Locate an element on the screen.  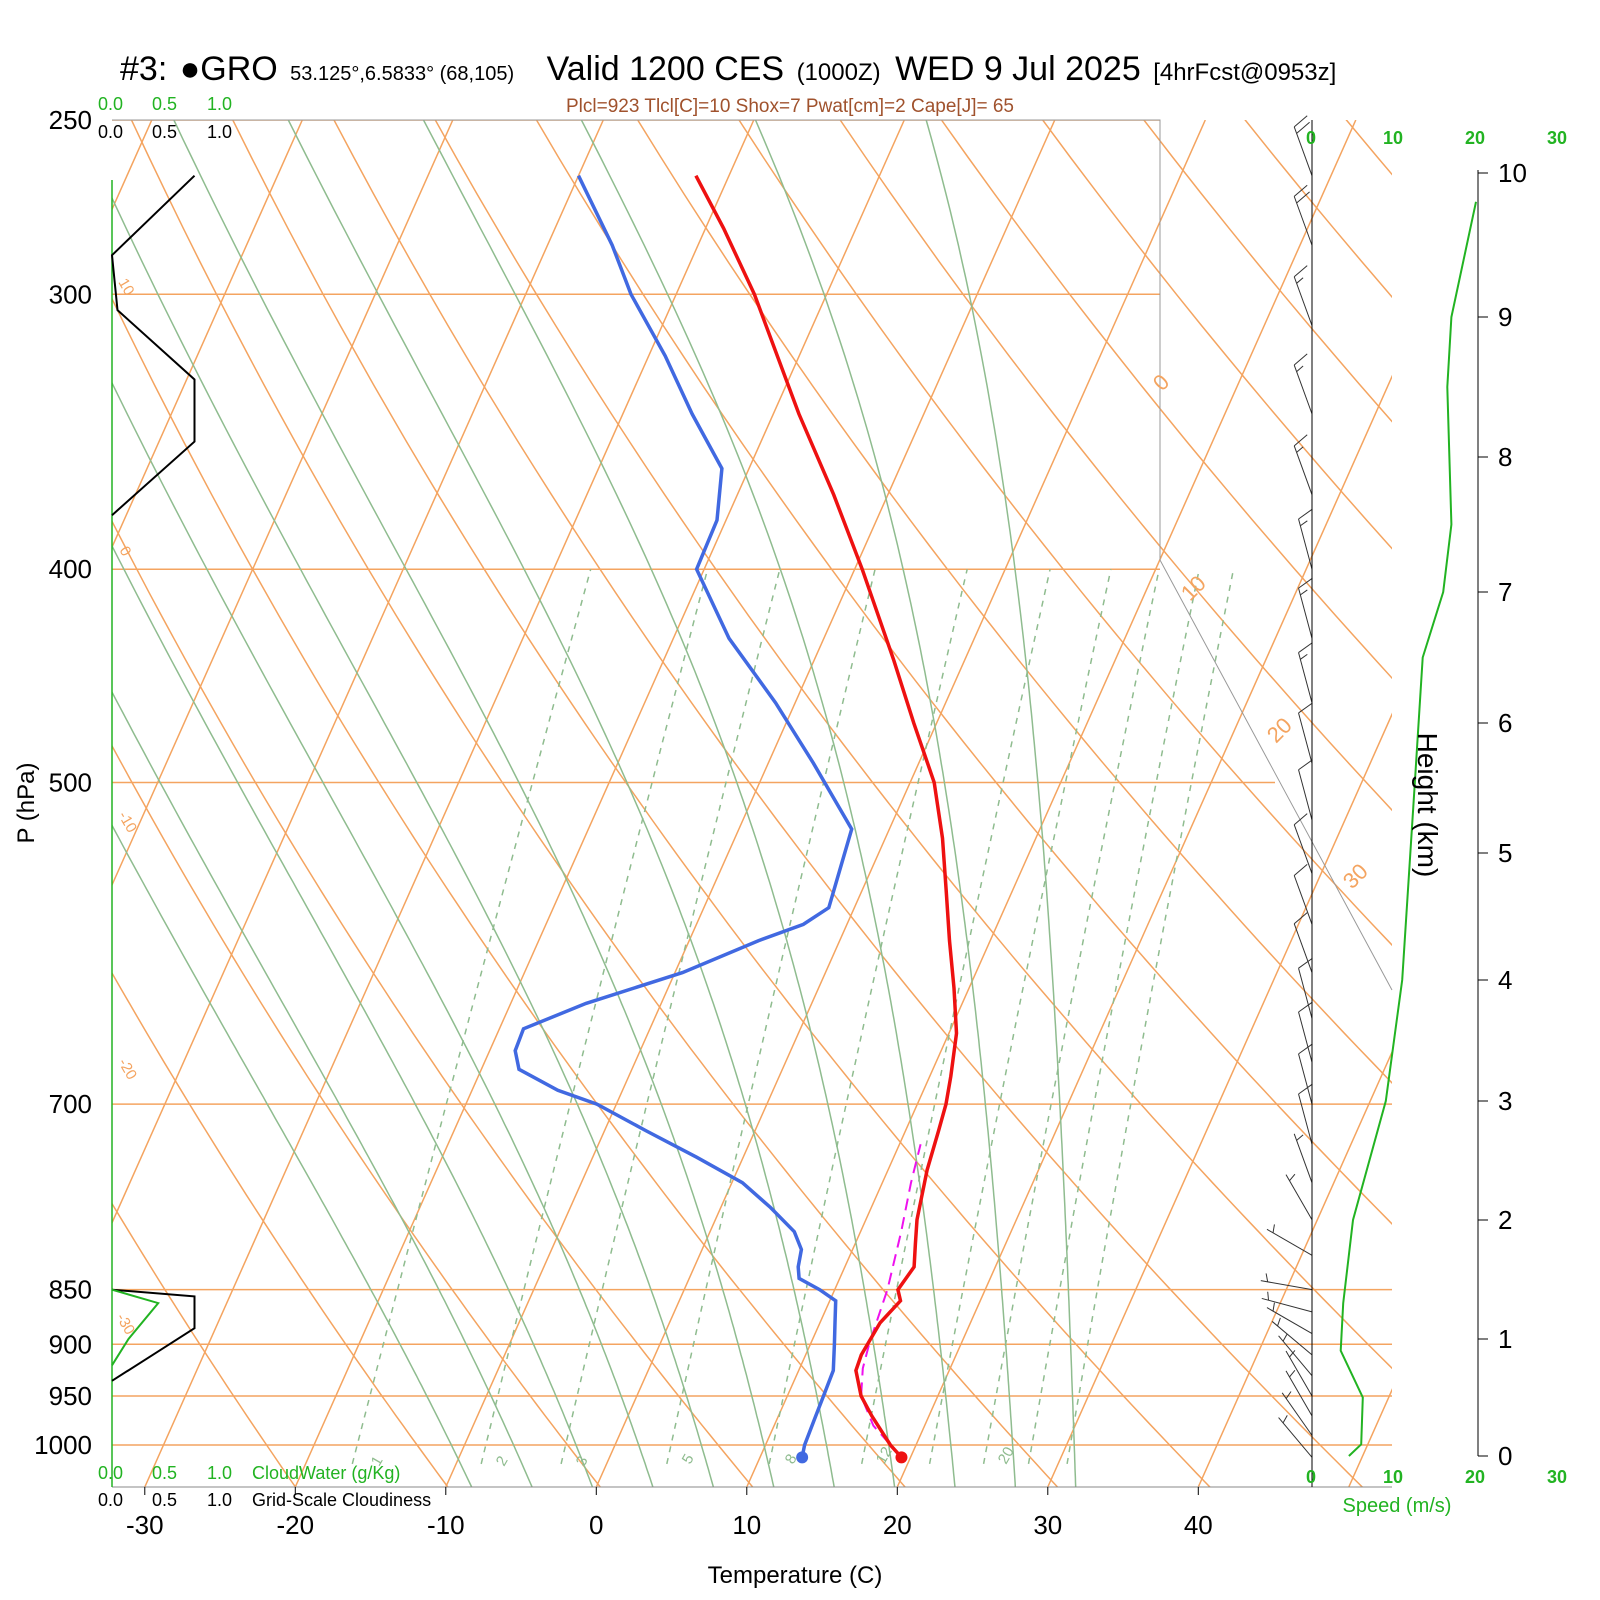
temperature-tick-label: -20 is located at coordinates (295, 1525).